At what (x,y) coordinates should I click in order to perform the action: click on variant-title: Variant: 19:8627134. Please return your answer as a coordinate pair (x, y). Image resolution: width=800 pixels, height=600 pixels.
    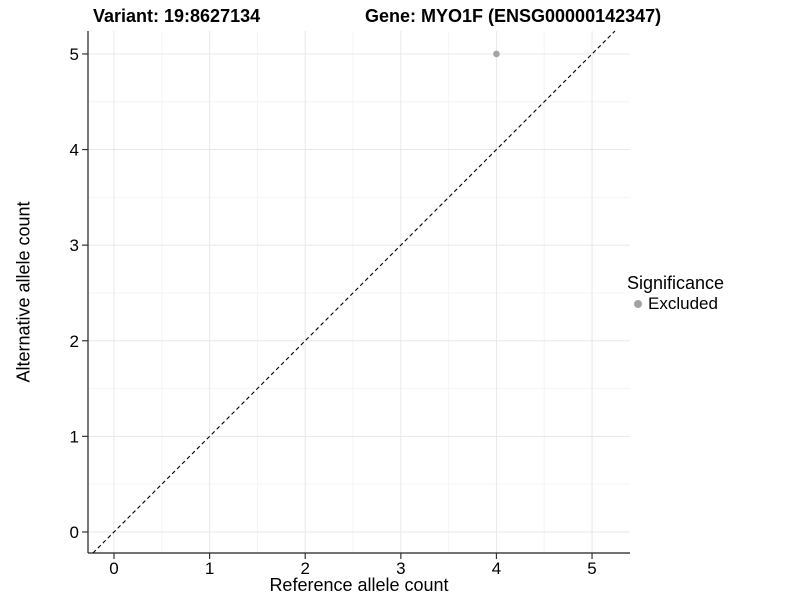
    Looking at the image, I should click on (177, 16).